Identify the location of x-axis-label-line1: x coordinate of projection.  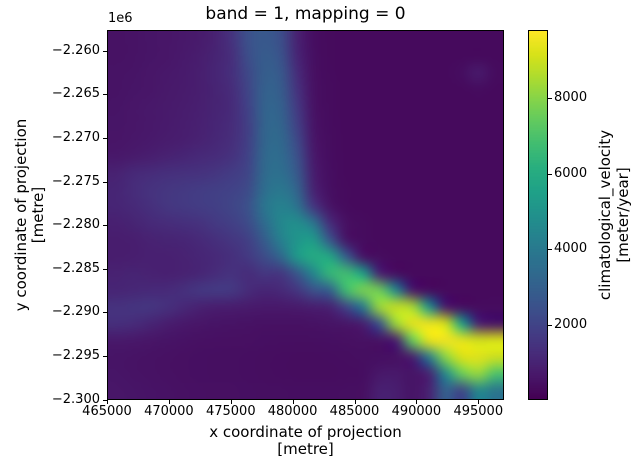
(305, 432).